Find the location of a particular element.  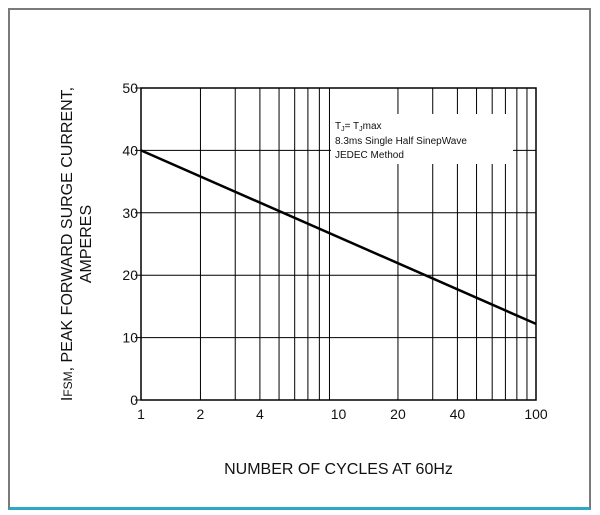

y-tick-labels: 0 10 20 30 40 50 is located at coordinates (131, 244).